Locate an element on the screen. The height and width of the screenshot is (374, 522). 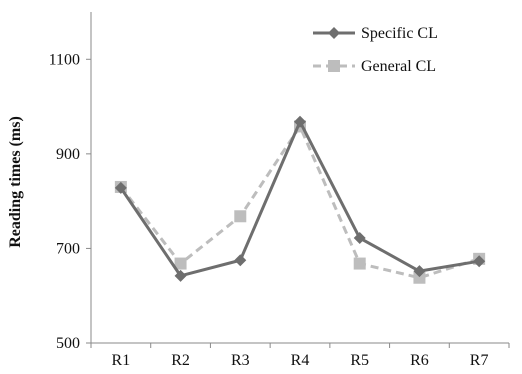
legend-item-specific-cl: Specific CL is located at coordinates (375, 33).